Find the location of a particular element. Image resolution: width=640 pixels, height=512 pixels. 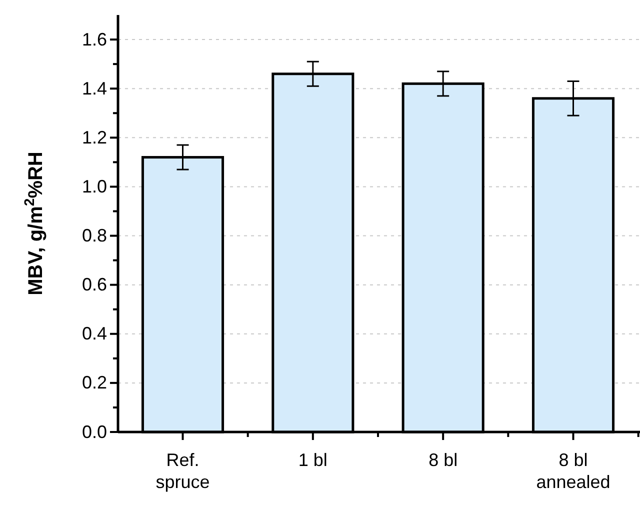

y-tick-label: 1.0 is located at coordinates (94, 186).